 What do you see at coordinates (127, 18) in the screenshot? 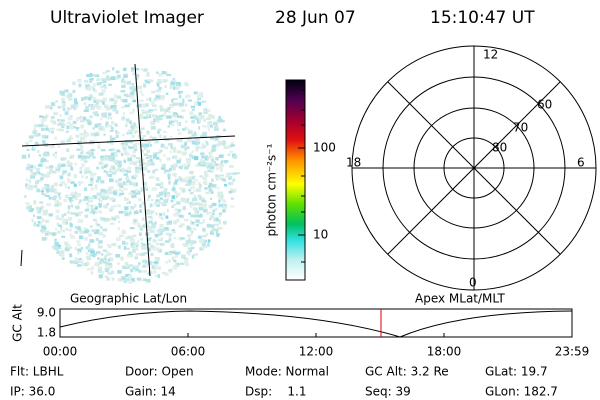
I see `title: Ultraviolet Imager` at bounding box center [127, 18].